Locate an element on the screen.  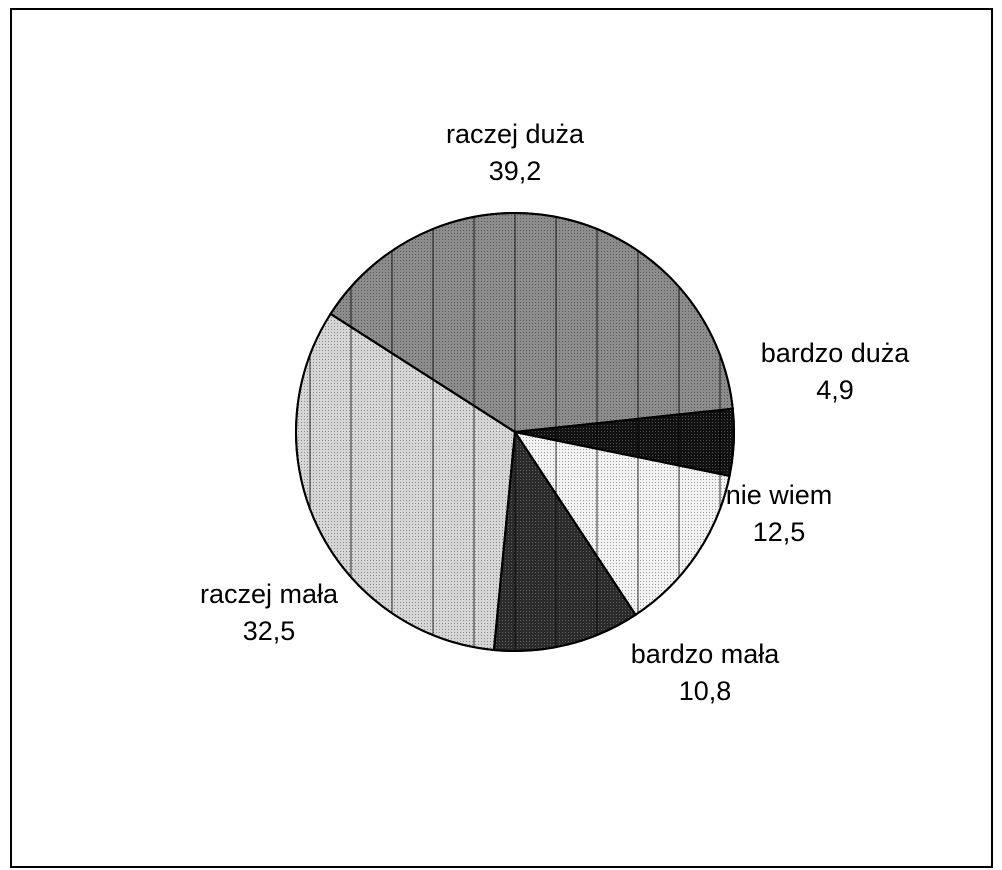
slice-label-raczej-duża: raczej duża is located at coordinates (515, 134).